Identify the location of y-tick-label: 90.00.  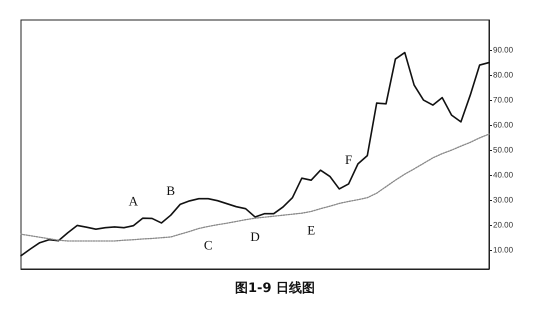
(503, 50).